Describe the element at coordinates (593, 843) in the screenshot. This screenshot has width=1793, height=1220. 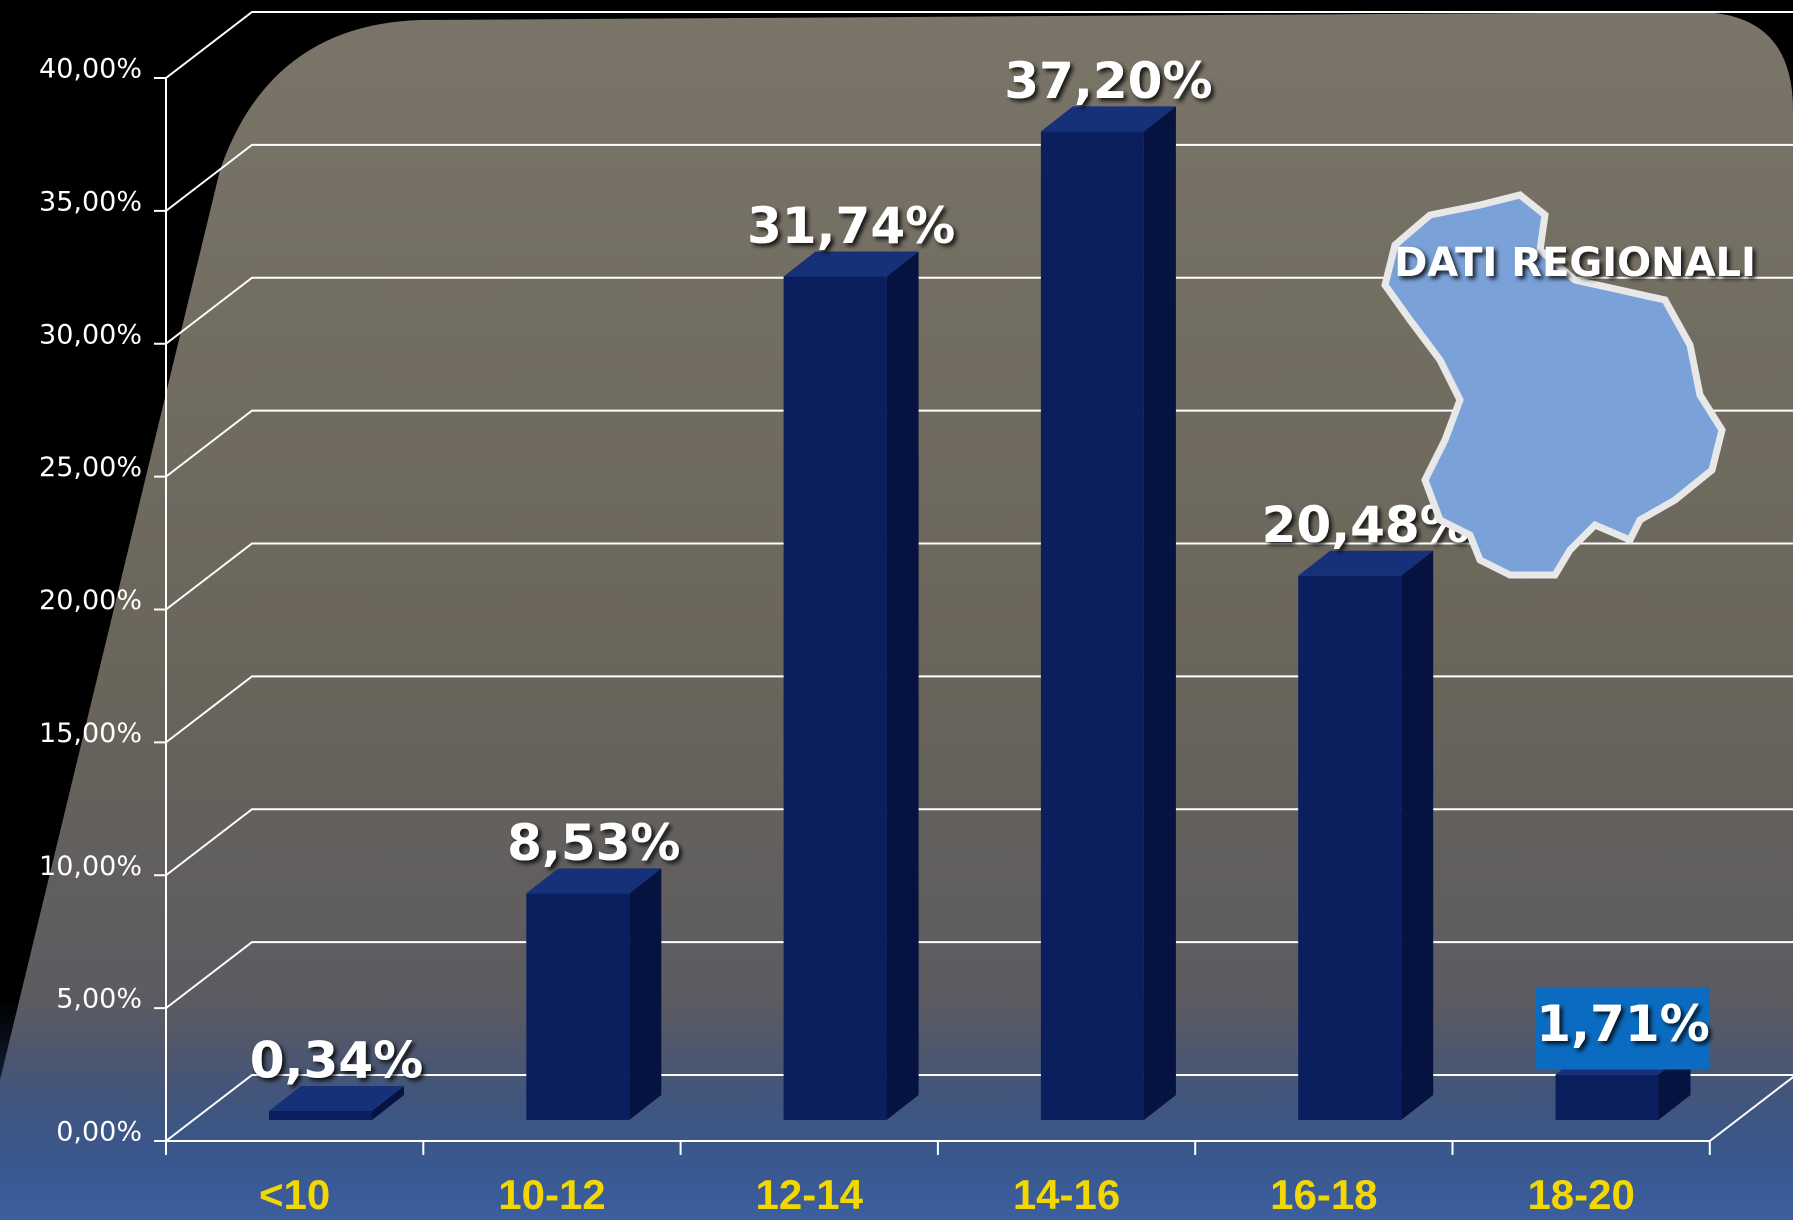
I see `value-label: 8,53%` at that location.